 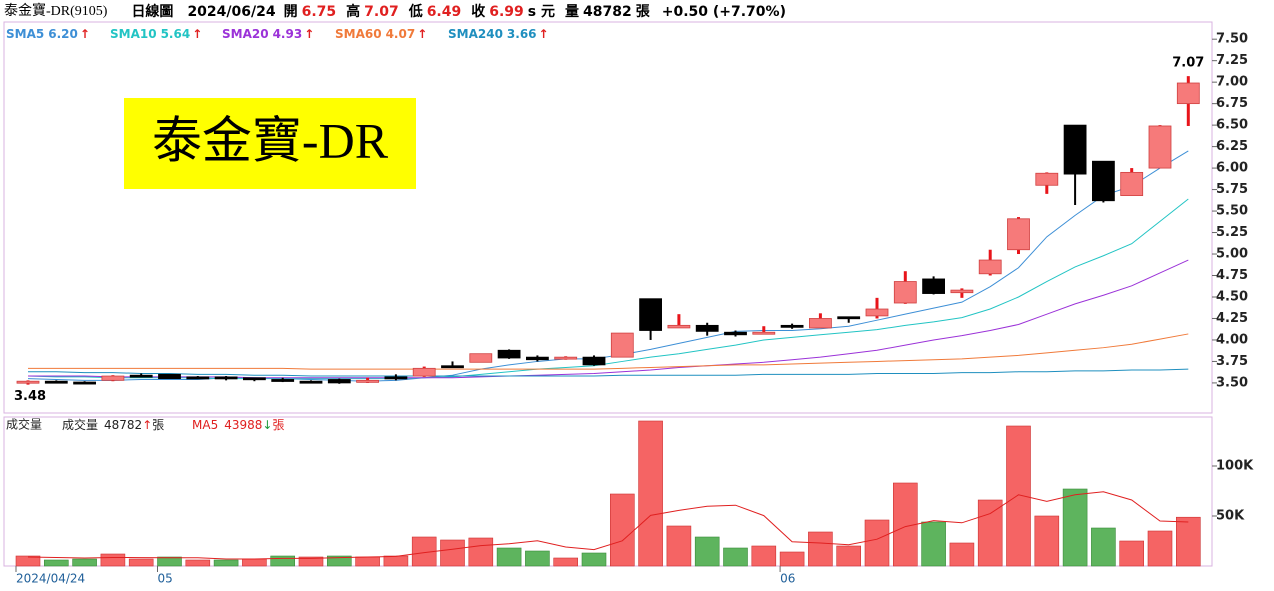 What do you see at coordinates (80, 424) in the screenshot?
I see `volume-label: 成交量` at bounding box center [80, 424].